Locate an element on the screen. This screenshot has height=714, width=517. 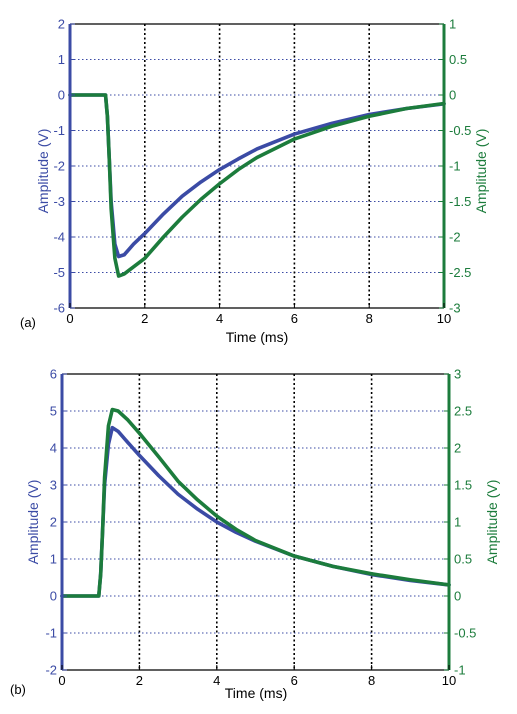
y-right-axis-label-a: Amplitude (V) is located at coordinates (481, 171).